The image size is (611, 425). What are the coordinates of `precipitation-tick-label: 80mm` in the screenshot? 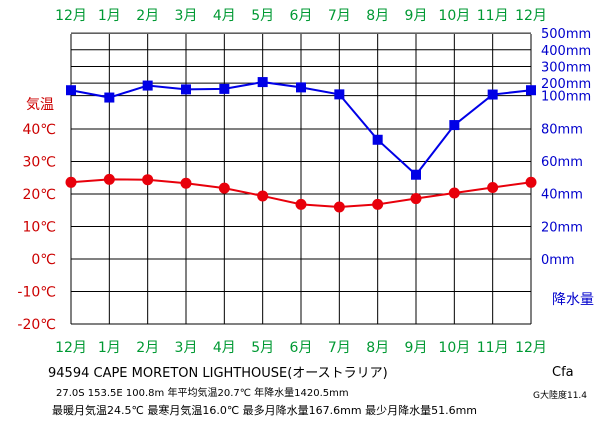 It's located at (562, 129).